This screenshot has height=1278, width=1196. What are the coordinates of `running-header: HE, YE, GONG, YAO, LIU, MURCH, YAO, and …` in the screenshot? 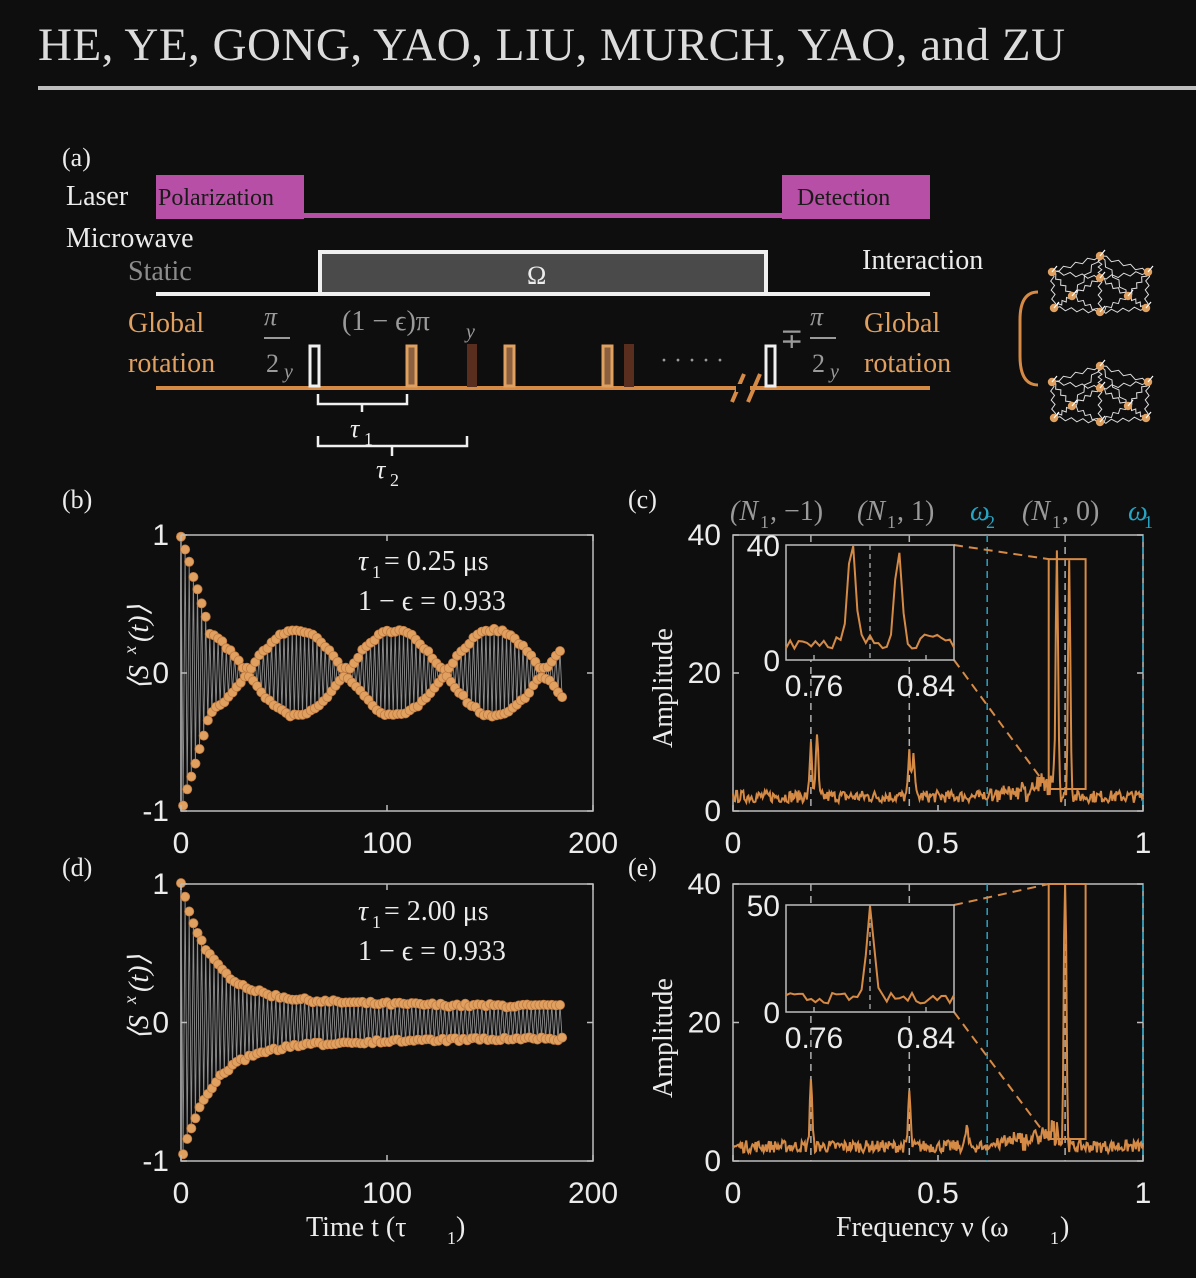 It's located at (552, 45).